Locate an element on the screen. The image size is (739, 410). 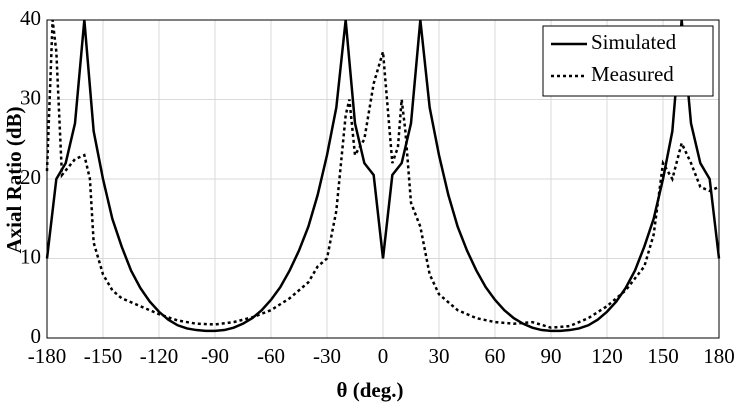
legend-box is located at coordinates (628, 61).